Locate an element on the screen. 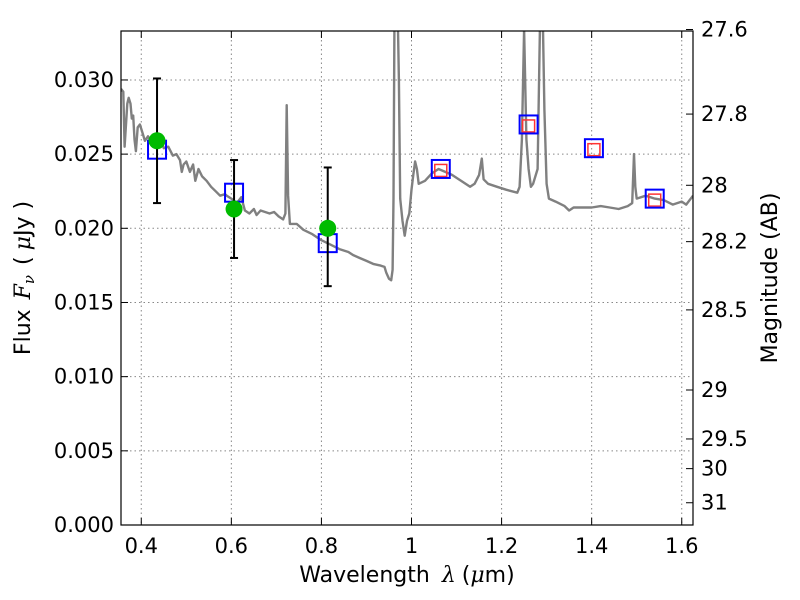 The image size is (800, 600). x-tick-label: 1.4 is located at coordinates (591, 546).